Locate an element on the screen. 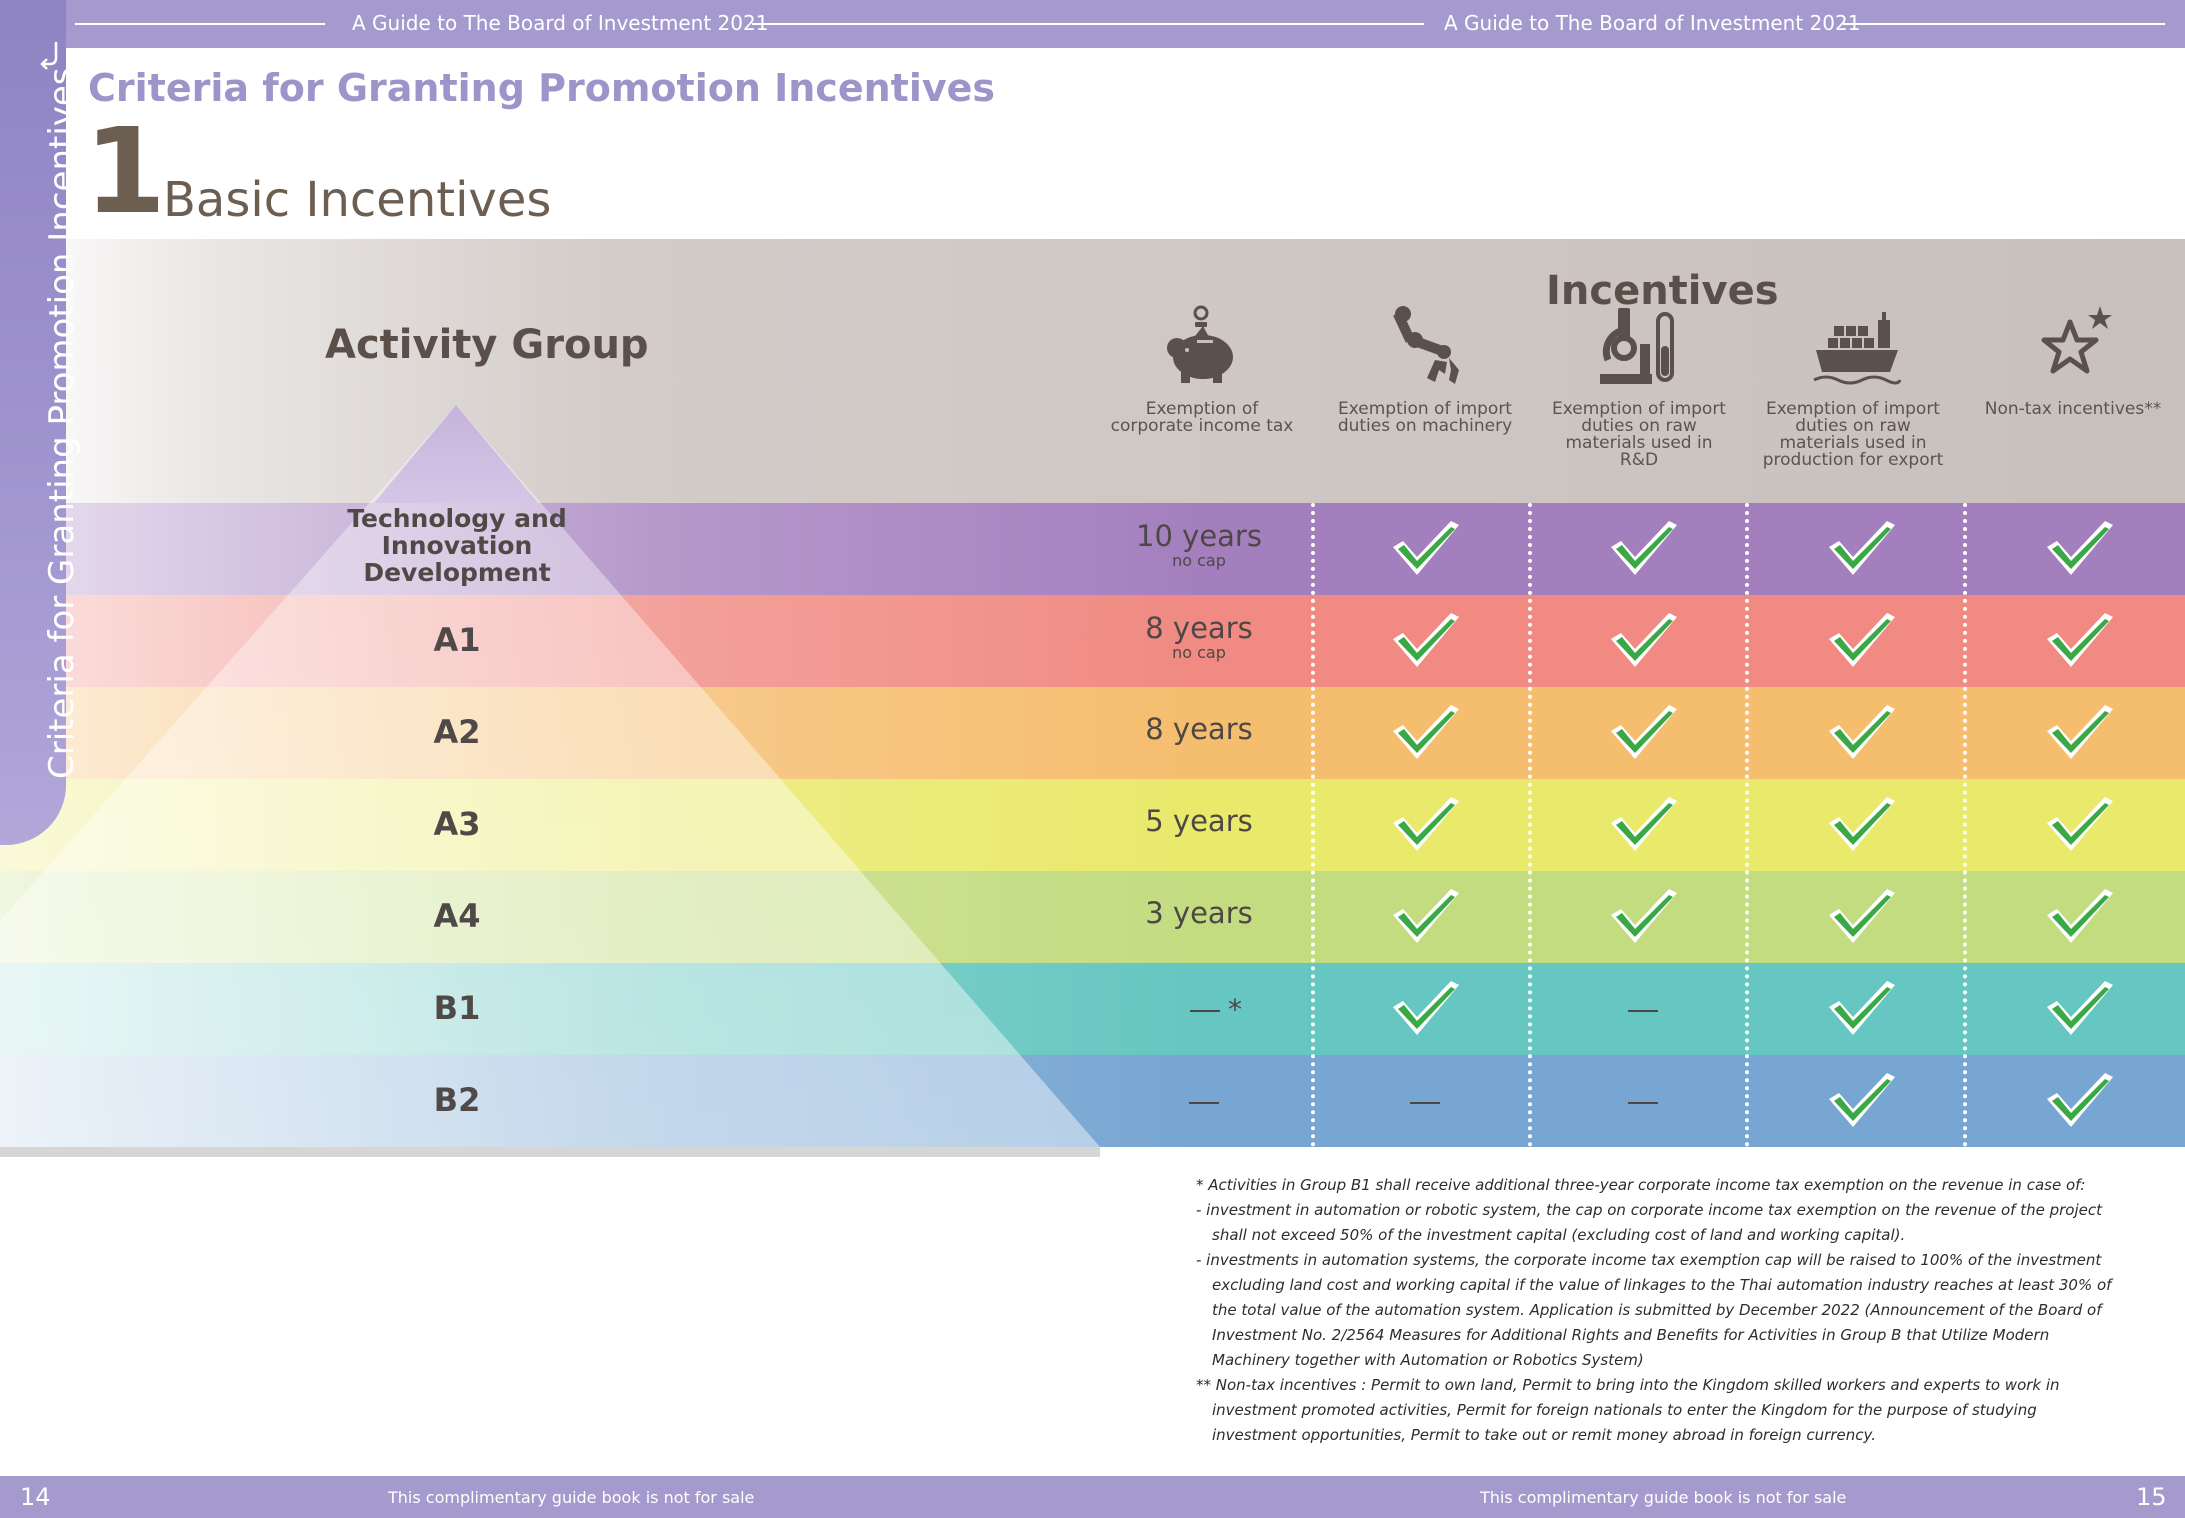  tax-exemption-years: 3 years is located at coordinates (1199, 913).